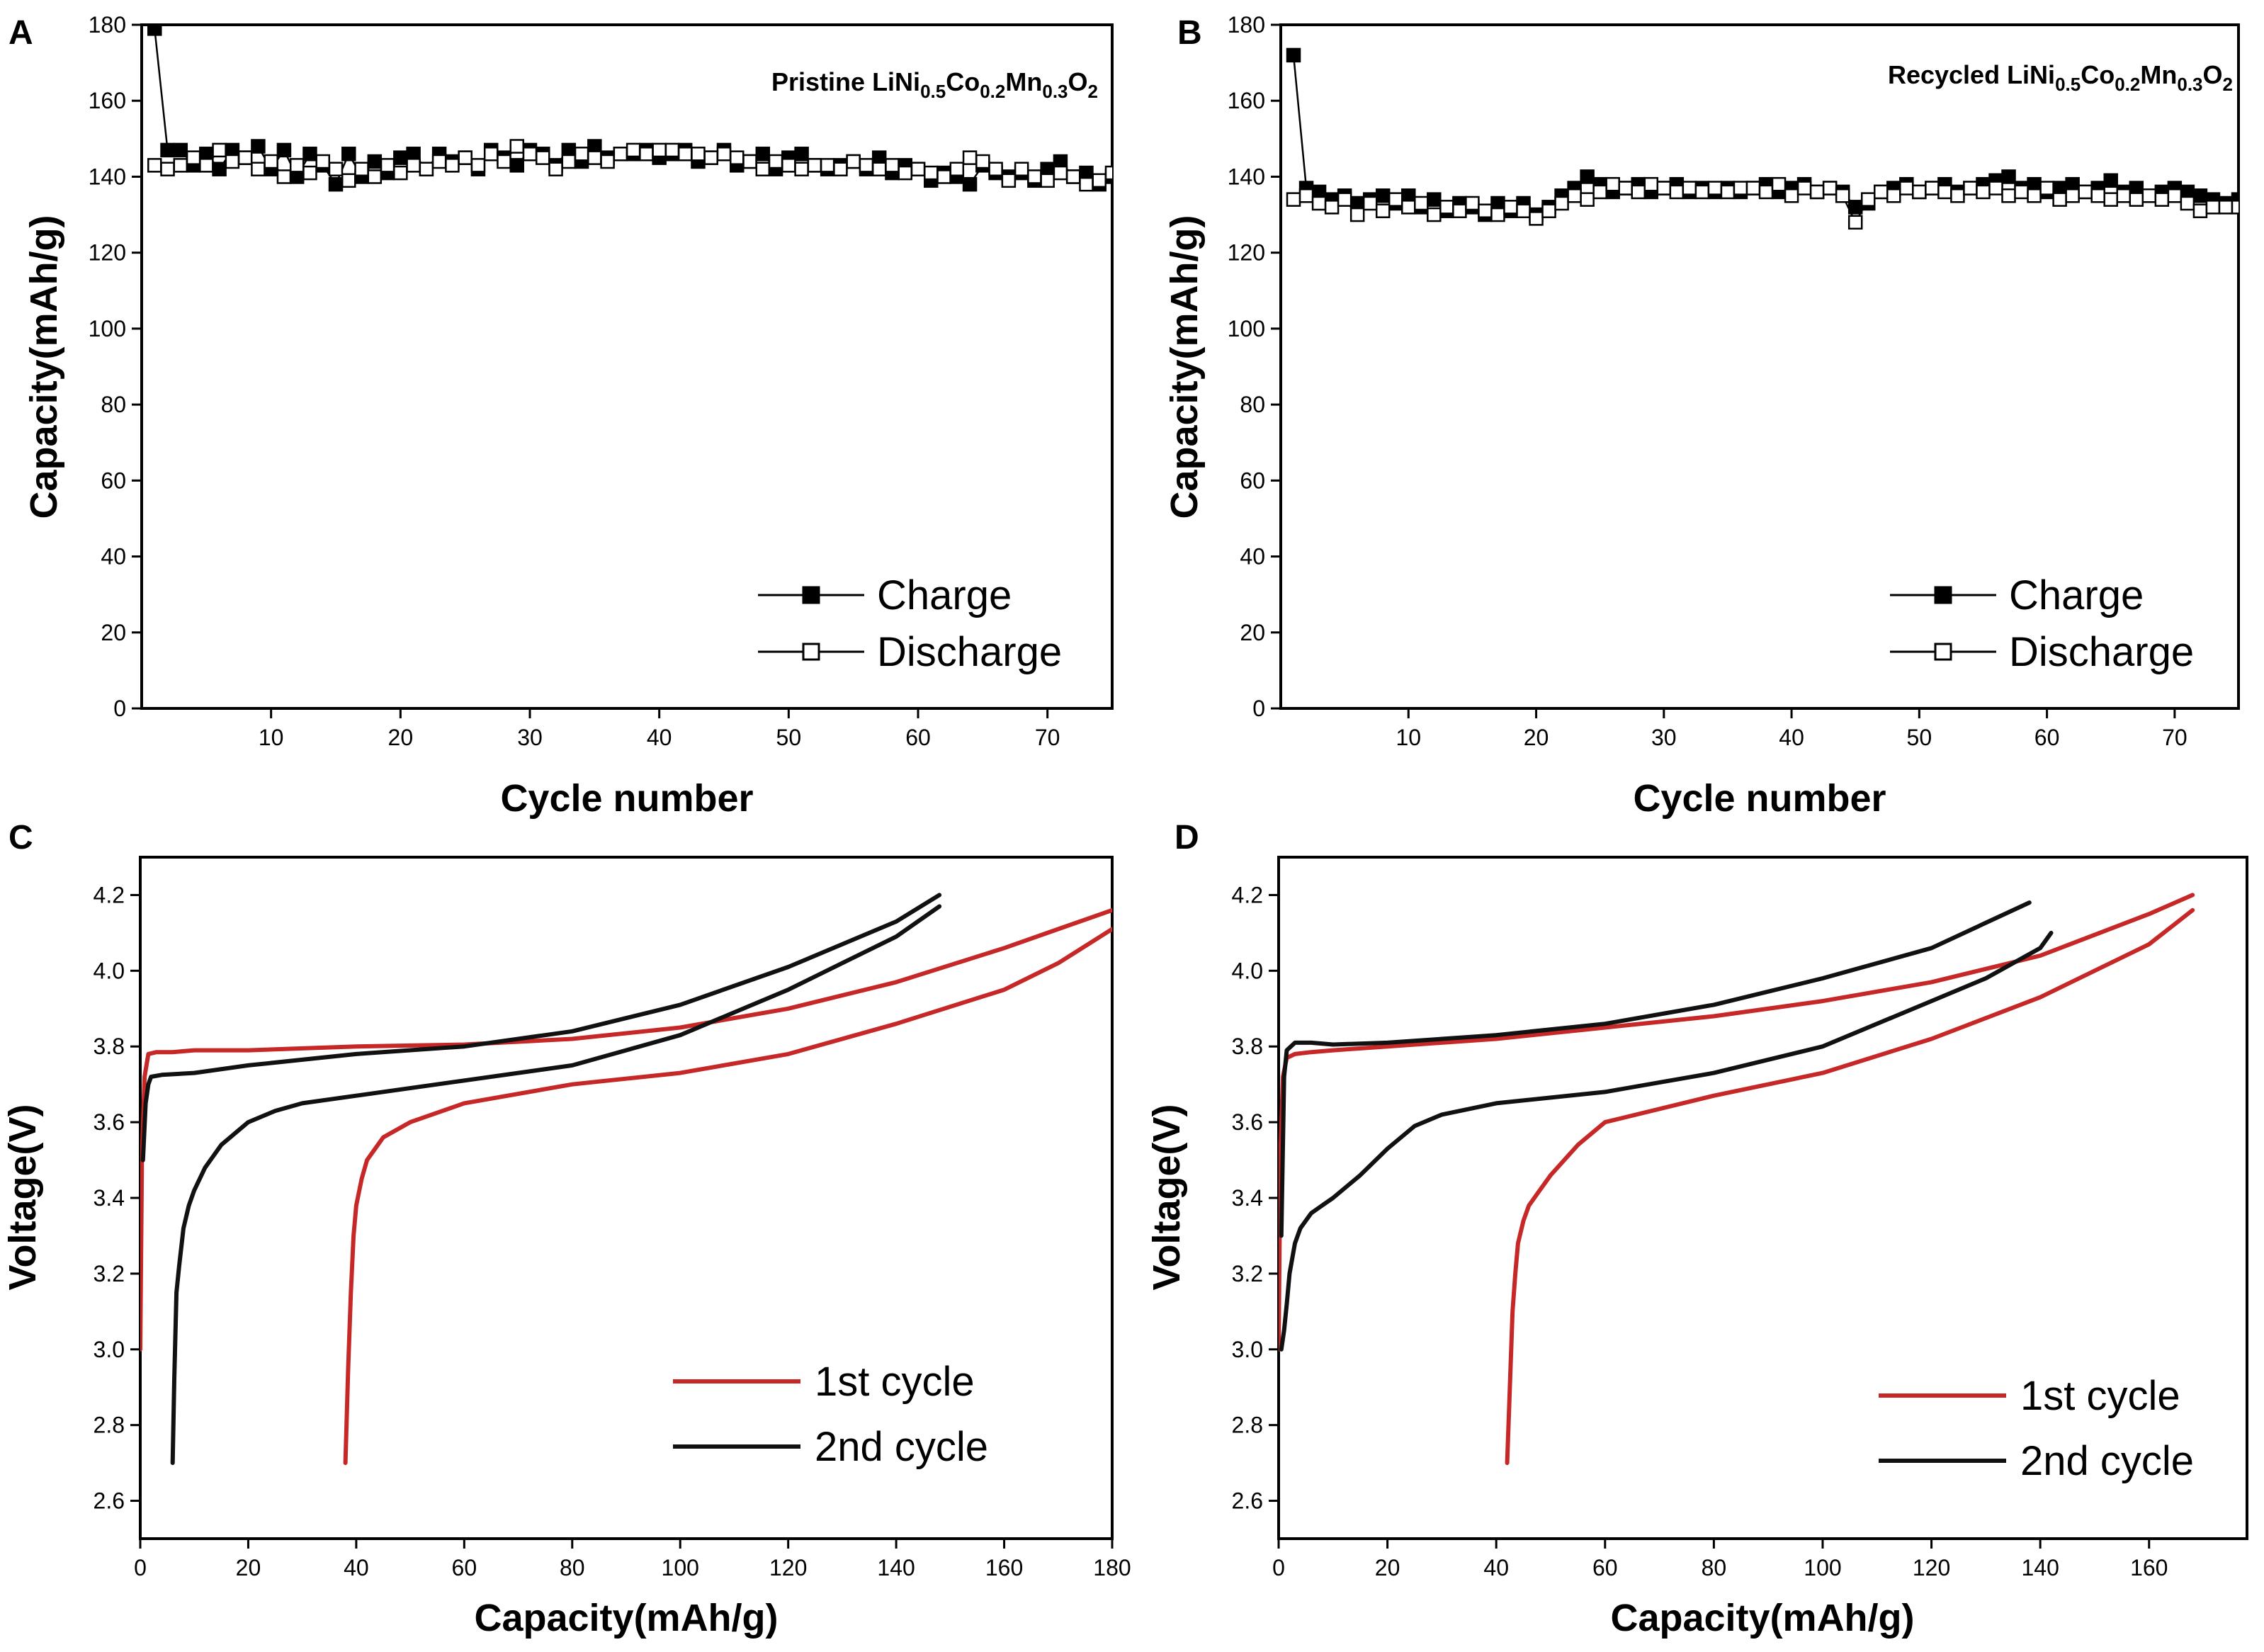 The width and height of the screenshot is (2264, 1652). Describe the element at coordinates (2127, 85) in the screenshot. I see `subscript: 0.2` at that location.